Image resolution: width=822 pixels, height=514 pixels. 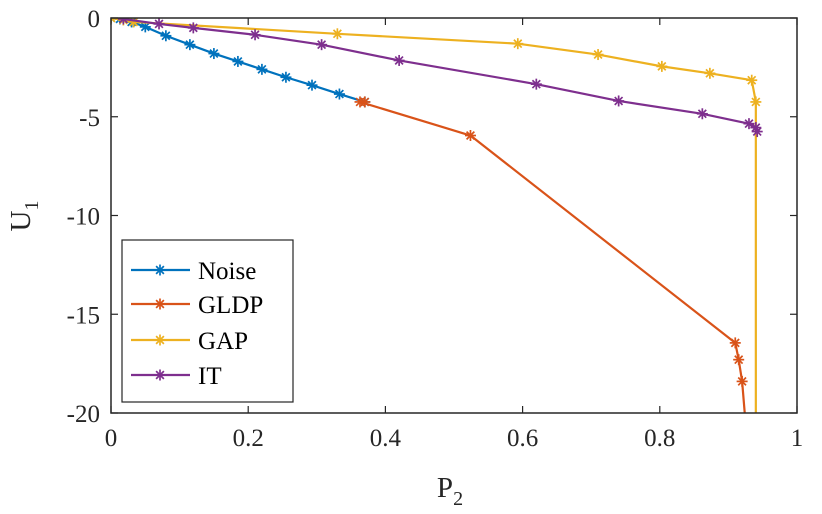 I want to click on legend-item-gap: GAP, so click(x=189, y=341).